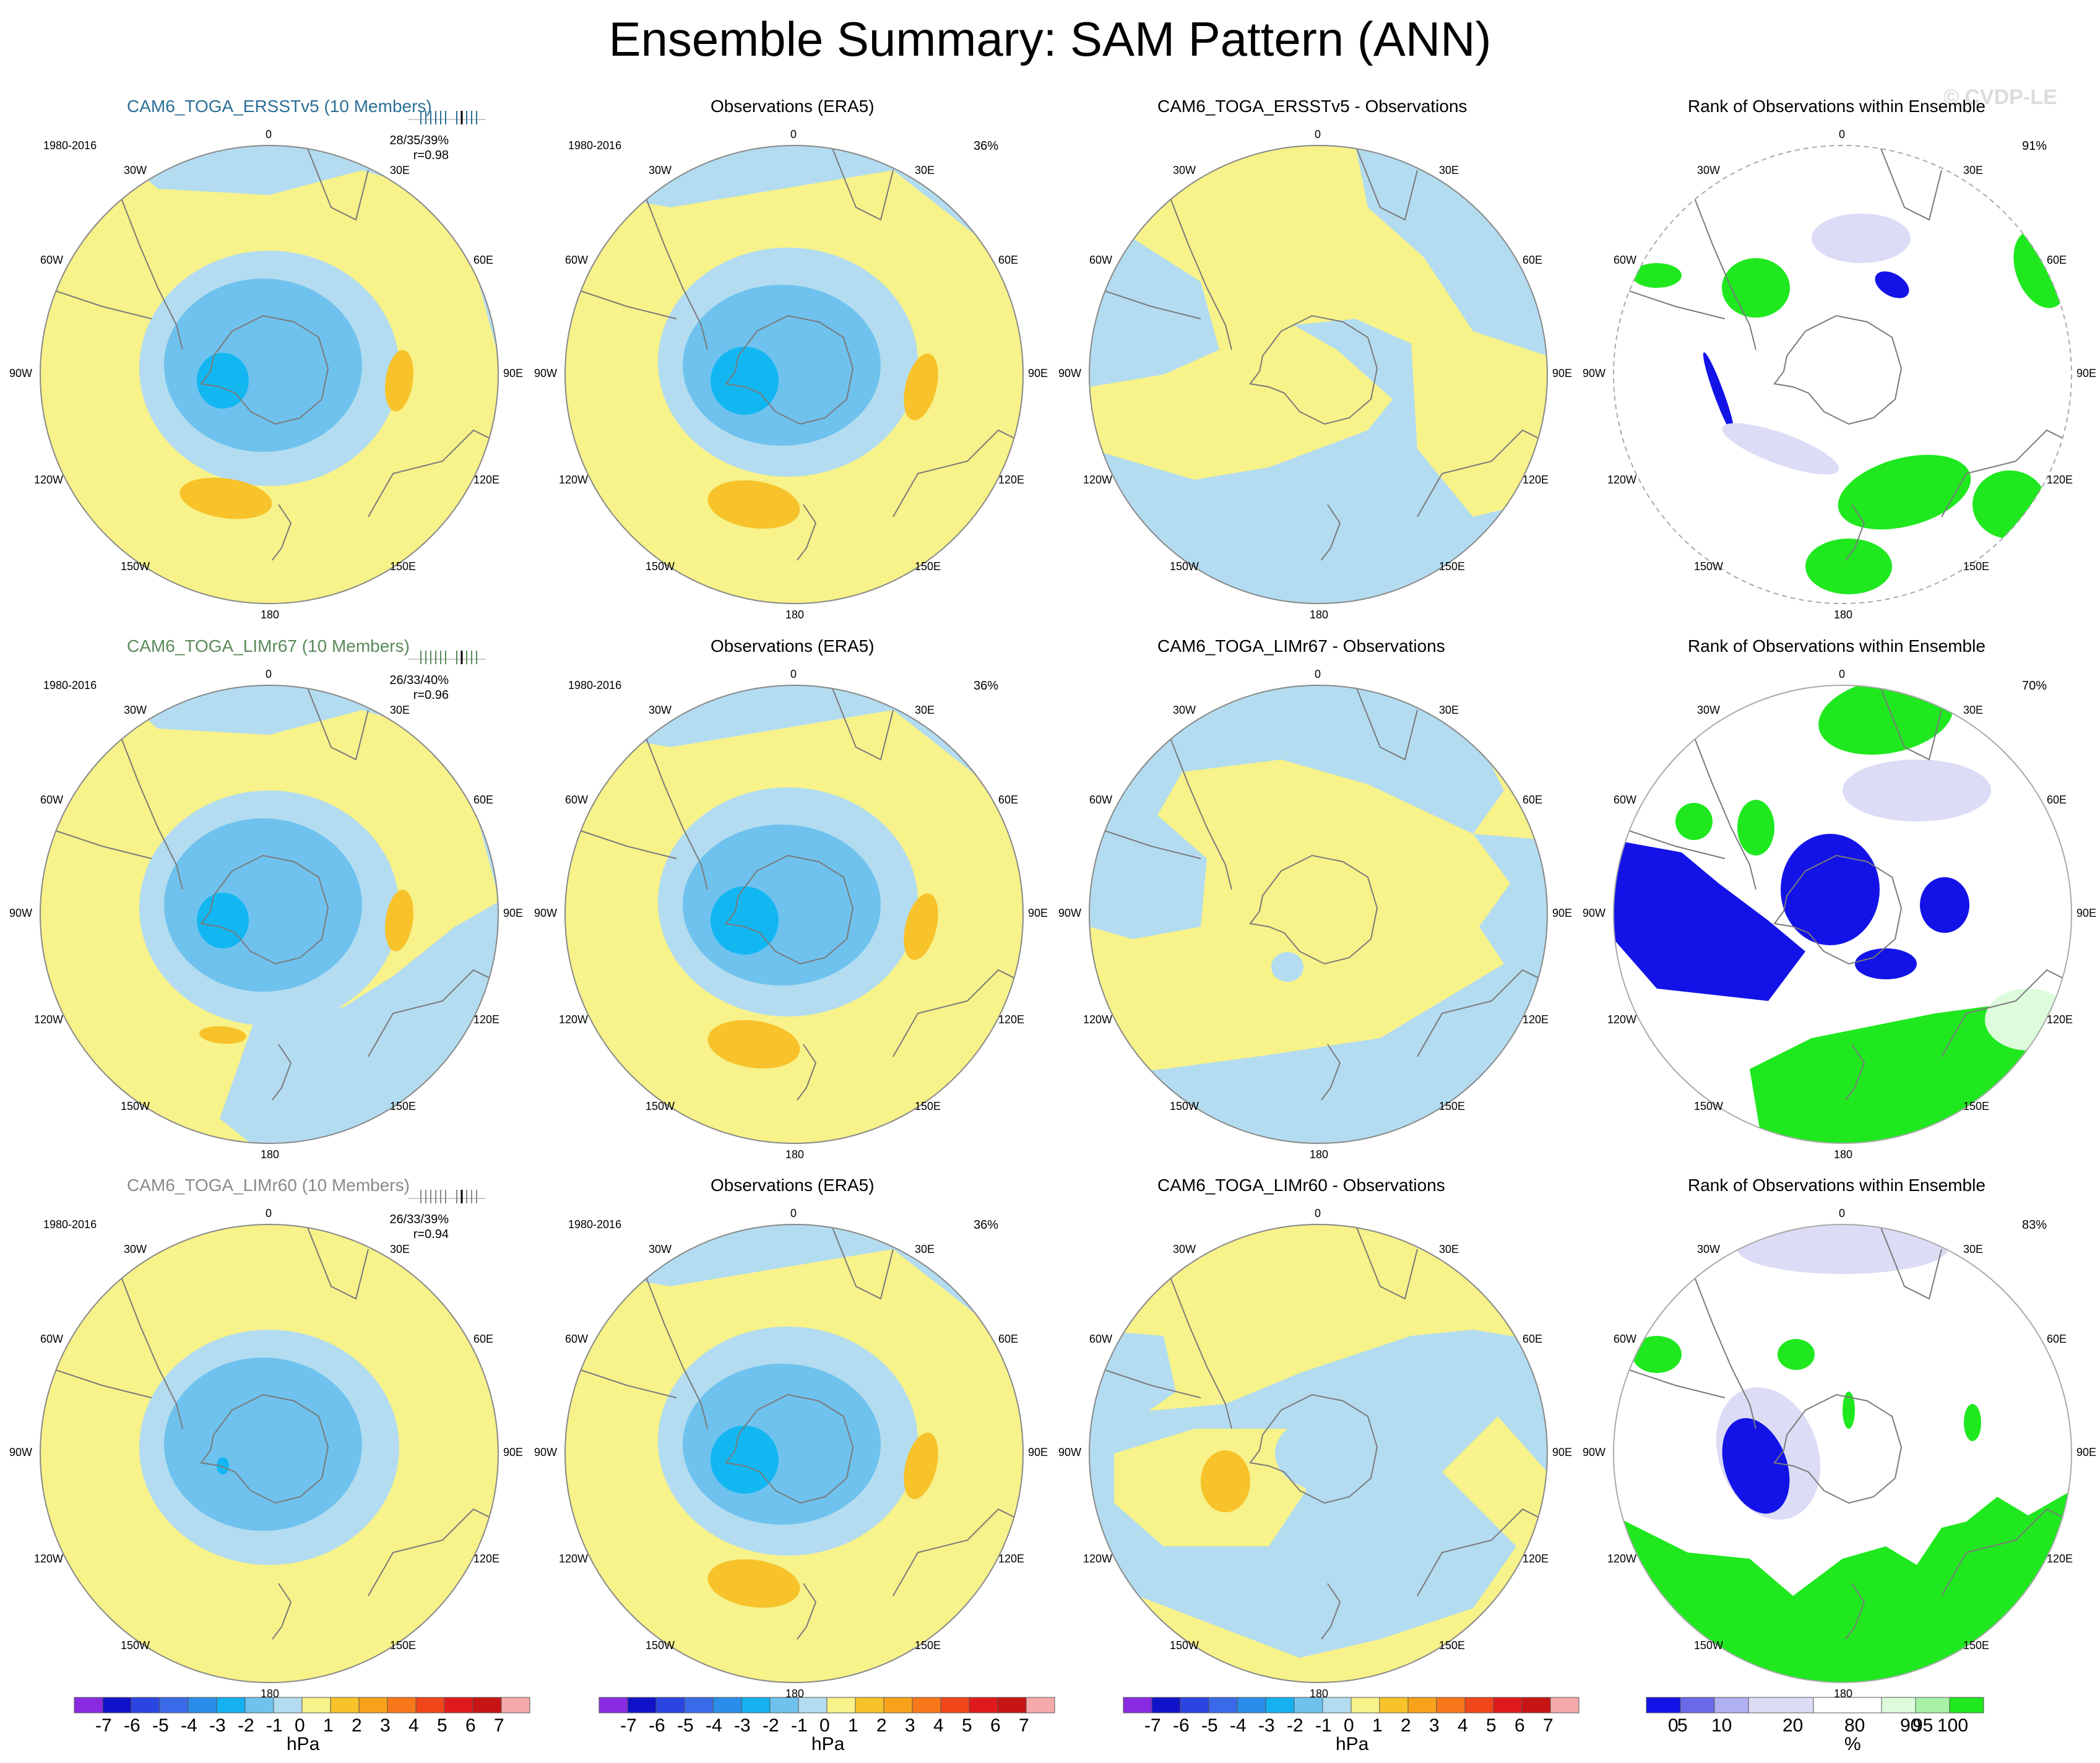 This screenshot has width=2100, height=1763. Describe the element at coordinates (419, 140) in the screenshot. I see `pct-explained-label: 28/35/39%` at that location.